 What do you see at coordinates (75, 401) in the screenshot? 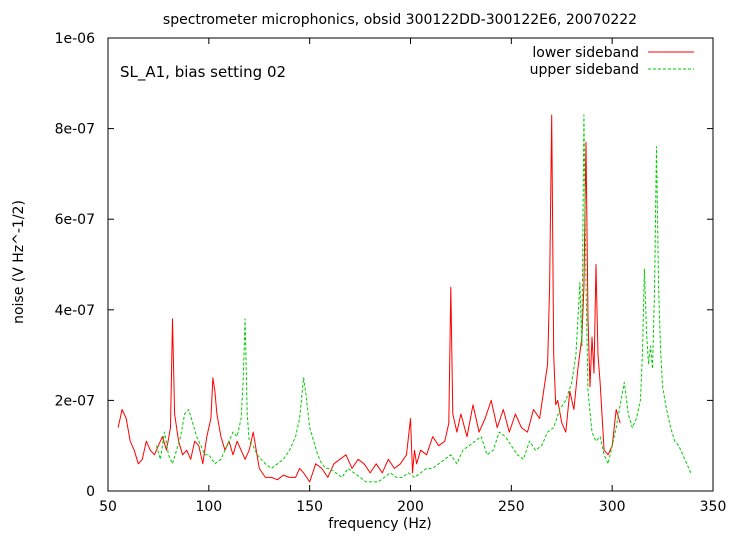
I see `y-tick-label: 2e-07` at bounding box center [75, 401].